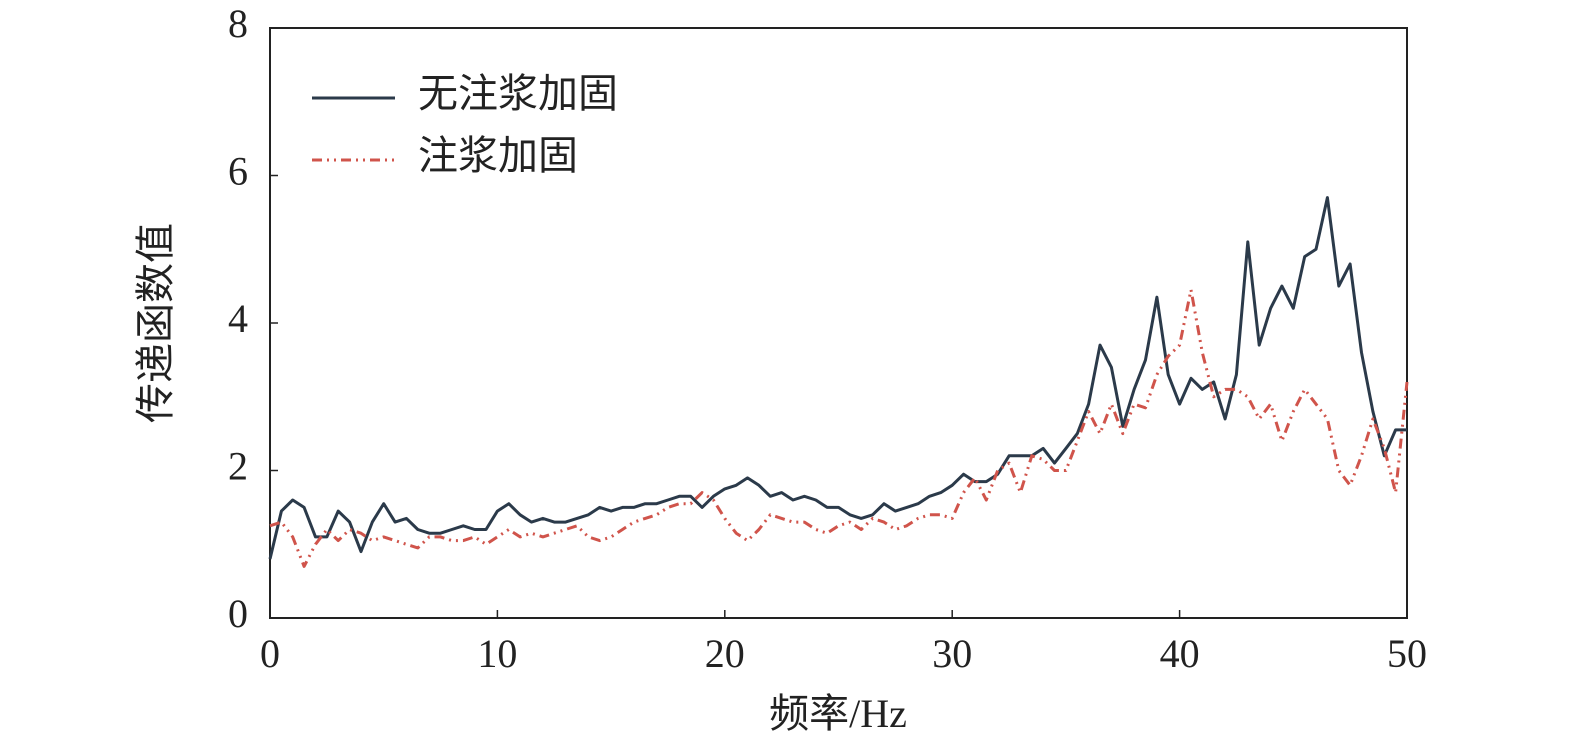 The image size is (1575, 753). Describe the element at coordinates (952, 653) in the screenshot. I see `x-tick-label: 30` at that location.